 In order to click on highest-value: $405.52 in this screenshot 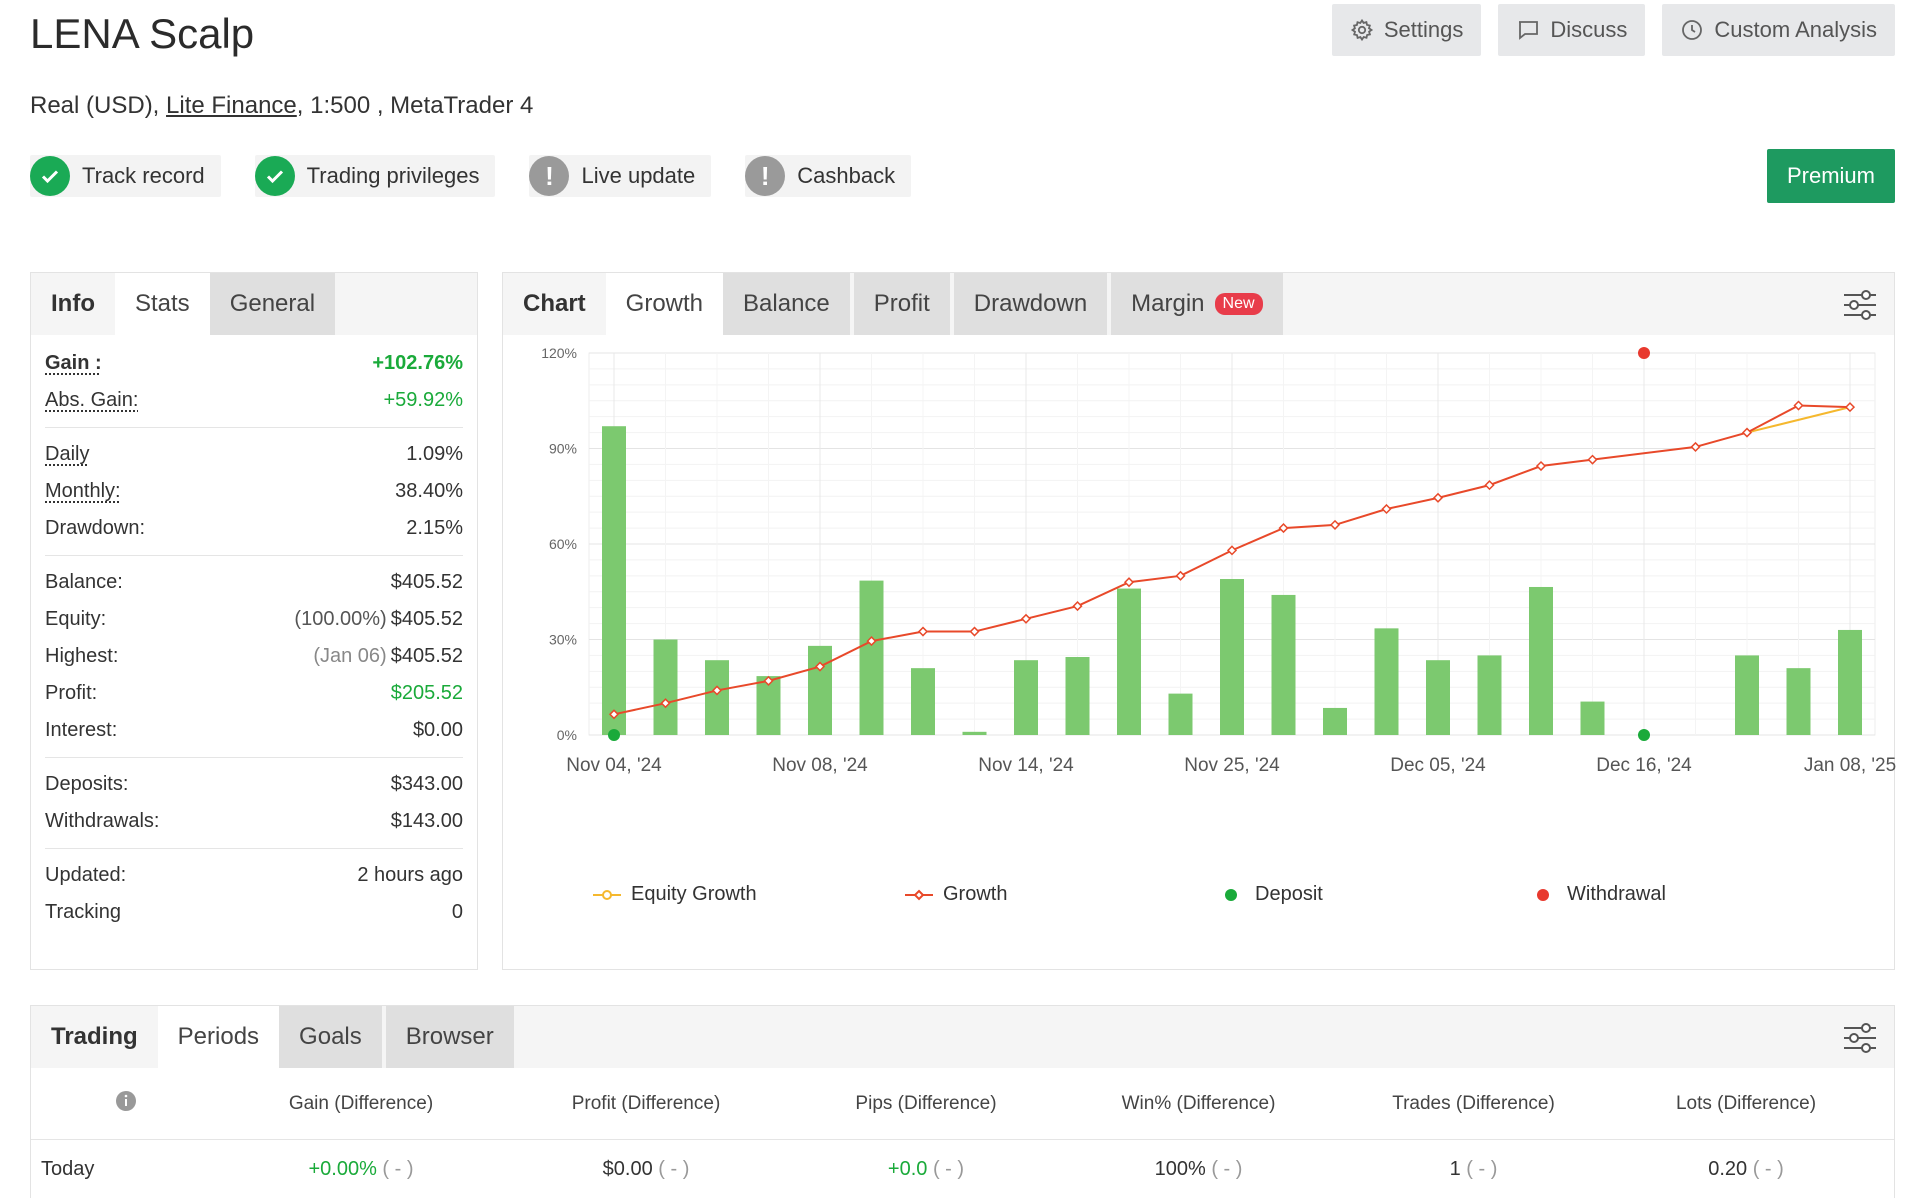, I will do `click(426, 656)`.